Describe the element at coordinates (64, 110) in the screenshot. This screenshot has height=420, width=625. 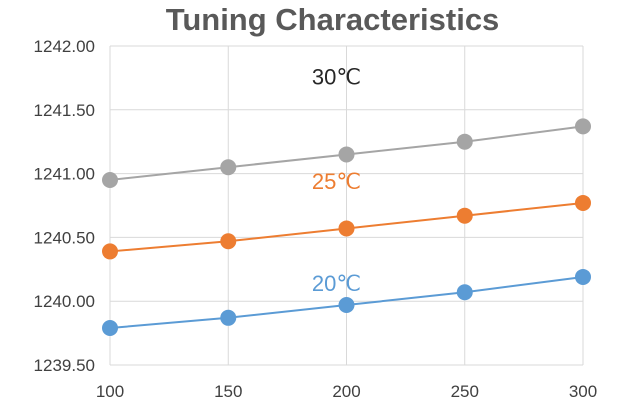
I see `y-tick-label: 1241.50` at that location.